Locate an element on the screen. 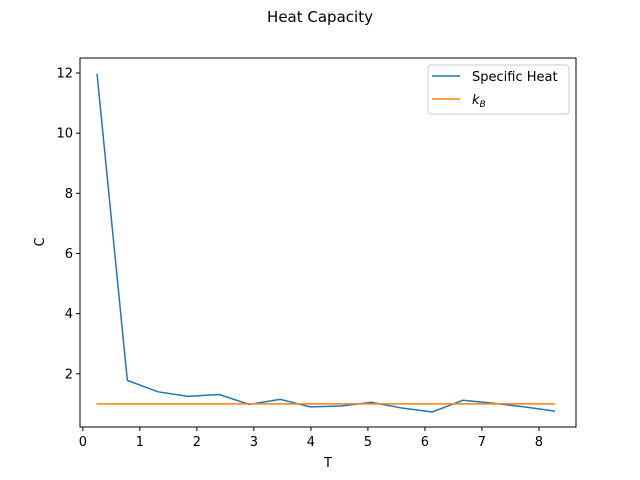 The width and height of the screenshot is (640, 480). x-tick-label: 5 is located at coordinates (368, 442).